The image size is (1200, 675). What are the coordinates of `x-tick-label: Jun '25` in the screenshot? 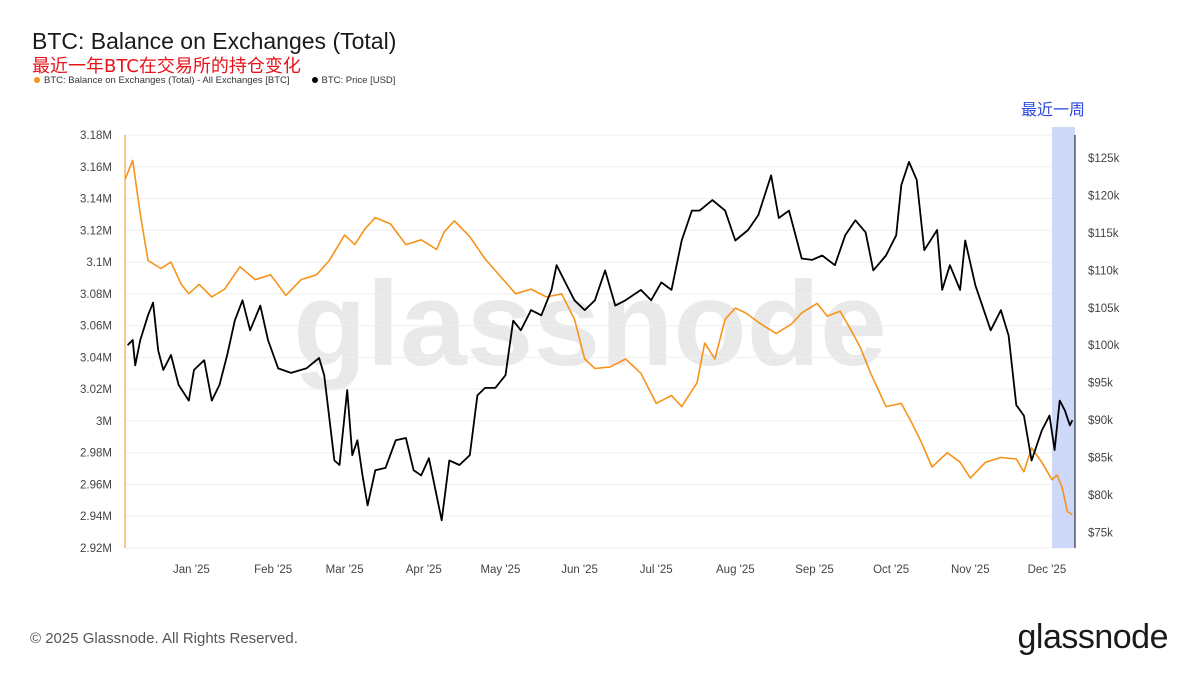 It's located at (579, 570).